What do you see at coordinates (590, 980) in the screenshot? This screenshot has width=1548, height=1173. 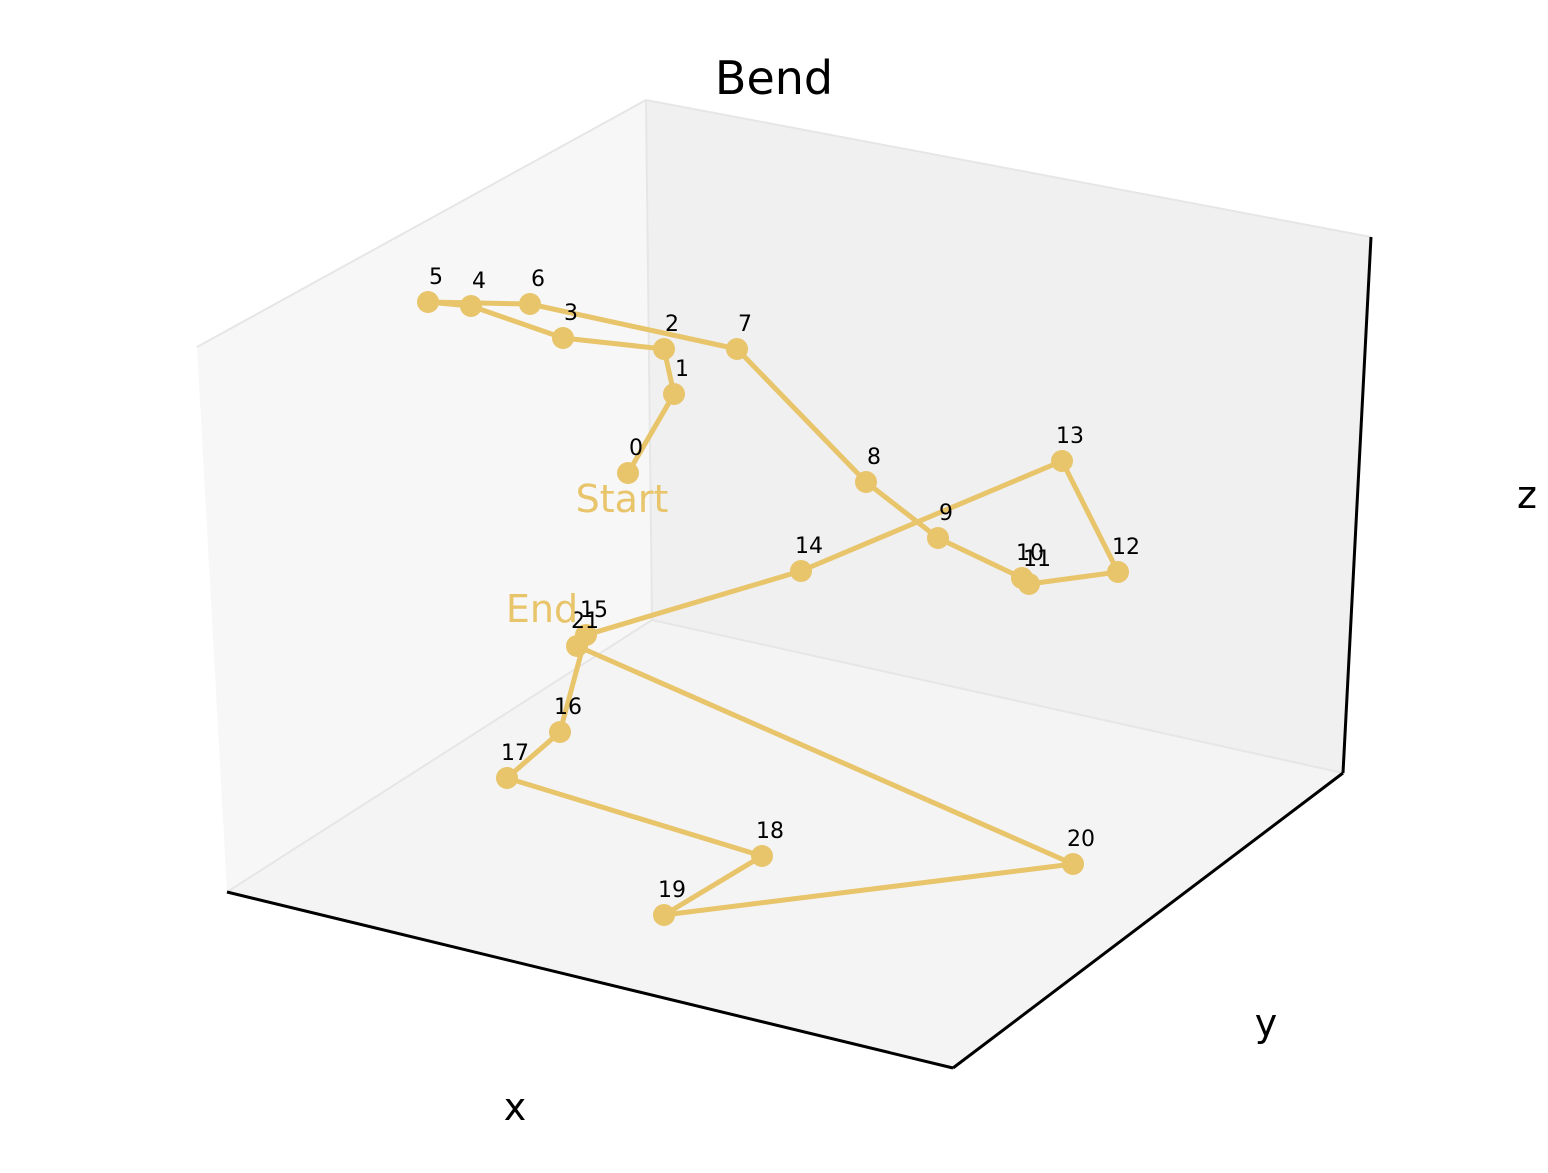 I see `x-axis-line` at bounding box center [590, 980].